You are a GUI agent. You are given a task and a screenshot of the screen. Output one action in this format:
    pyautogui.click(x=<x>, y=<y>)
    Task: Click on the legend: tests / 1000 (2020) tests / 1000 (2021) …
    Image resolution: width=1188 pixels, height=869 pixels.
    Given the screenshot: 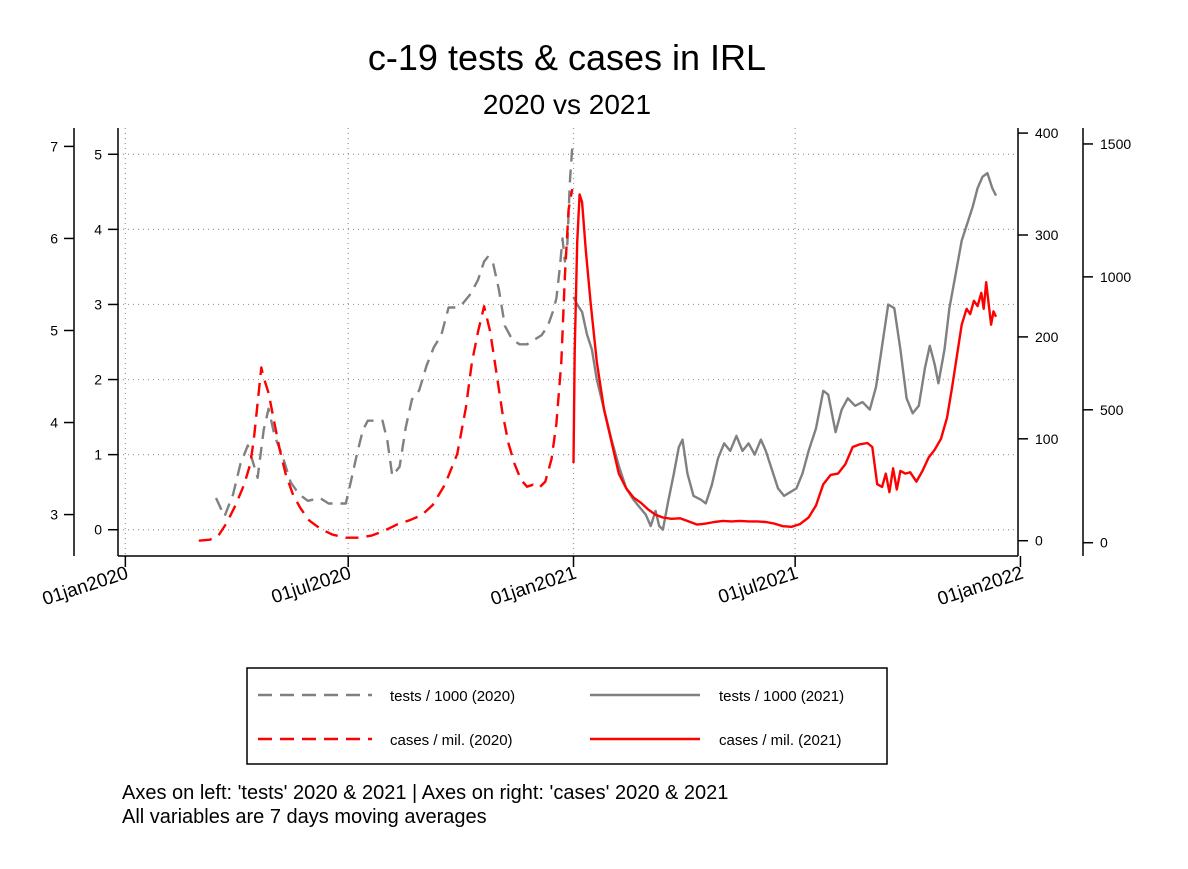 What is the action you would take?
    pyautogui.click(x=567, y=716)
    